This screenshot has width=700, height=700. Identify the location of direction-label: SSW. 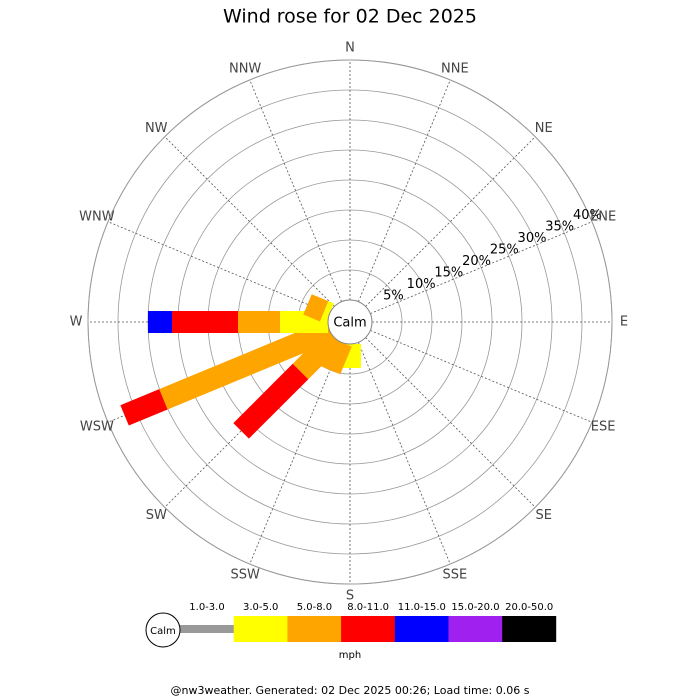
(245, 575).